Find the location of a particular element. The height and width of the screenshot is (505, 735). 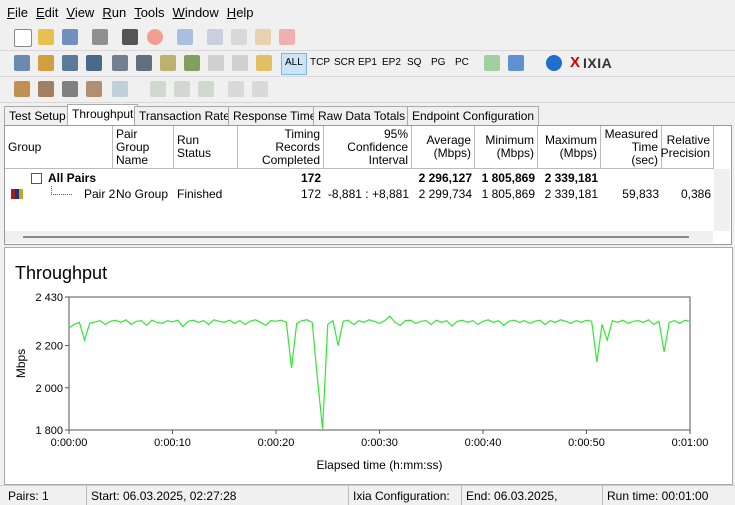

column-header: Relative Precision is located at coordinates (687, 147).